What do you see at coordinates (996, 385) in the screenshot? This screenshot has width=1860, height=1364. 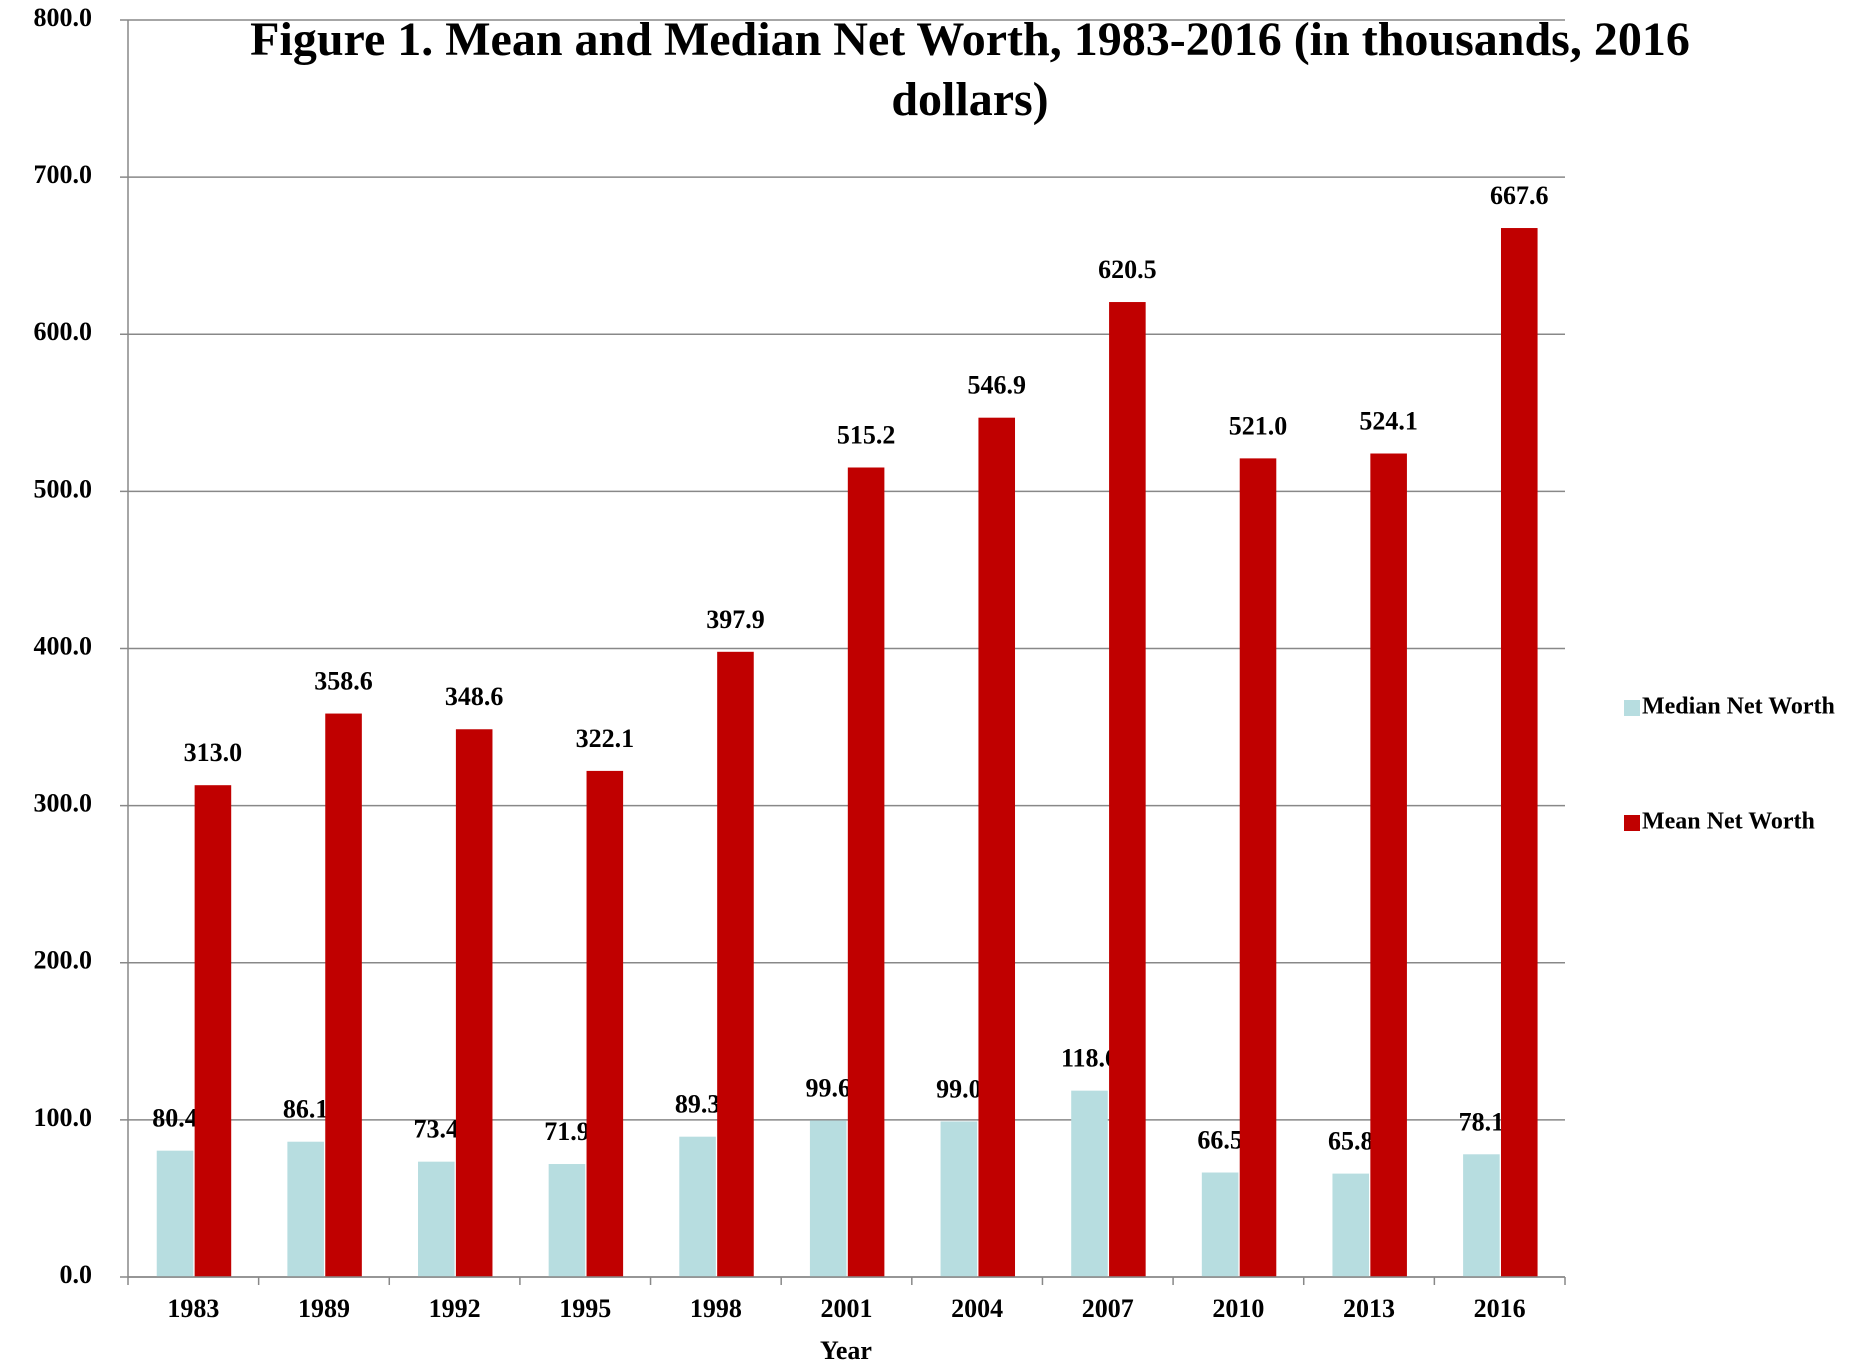 I see `data-label: 546.9` at bounding box center [996, 385].